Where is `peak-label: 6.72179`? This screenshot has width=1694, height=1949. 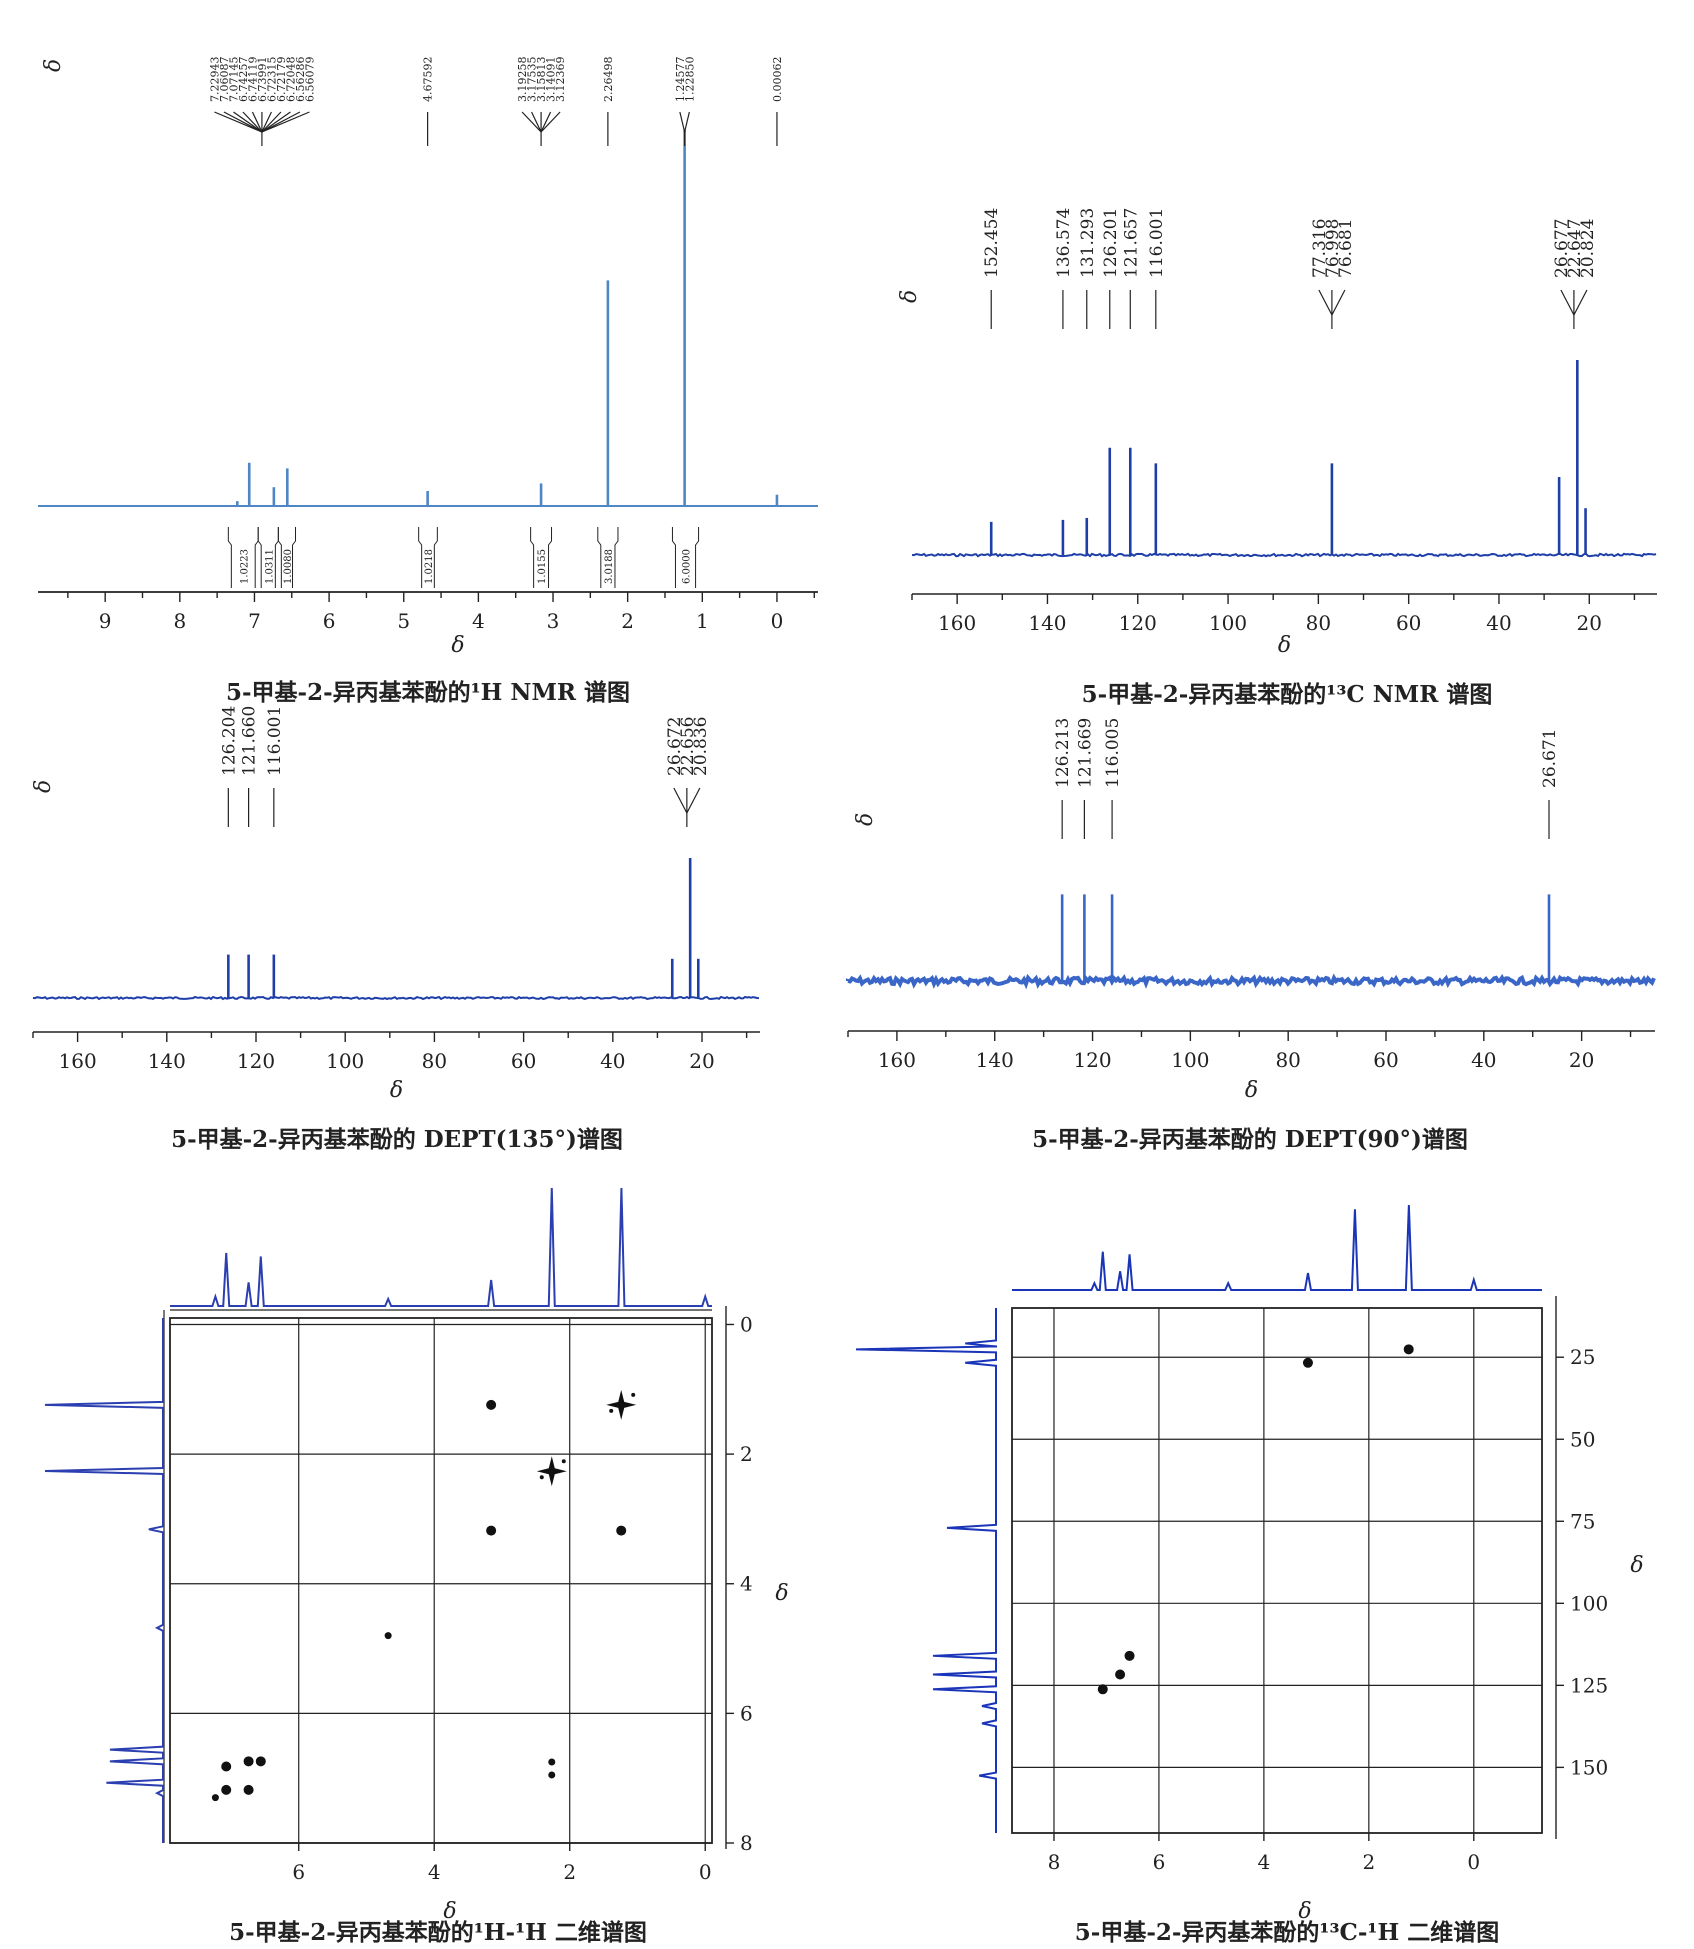 peak-label: 6.72179 is located at coordinates (281, 80).